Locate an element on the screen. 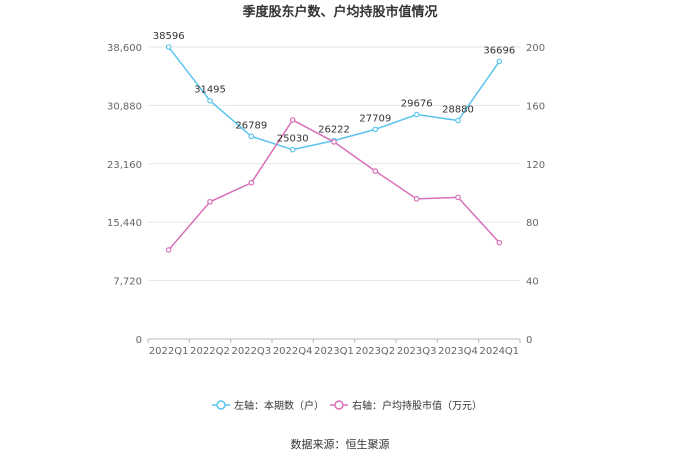 The image size is (680, 464). legend-label: 左轴：本期数（户） is located at coordinates (279, 405).